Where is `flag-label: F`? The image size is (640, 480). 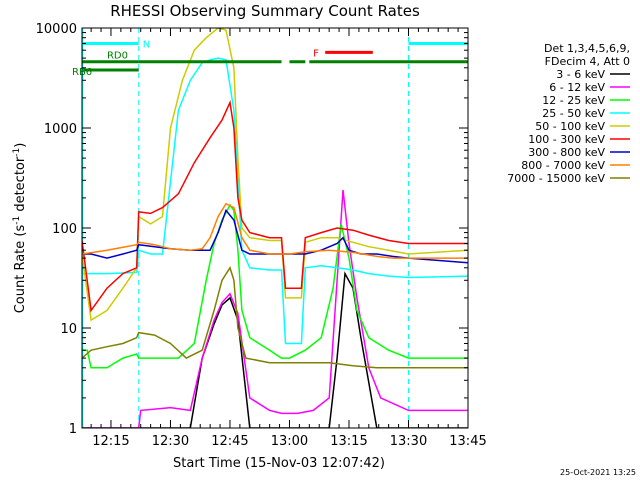 flag-label: F is located at coordinates (316, 53).